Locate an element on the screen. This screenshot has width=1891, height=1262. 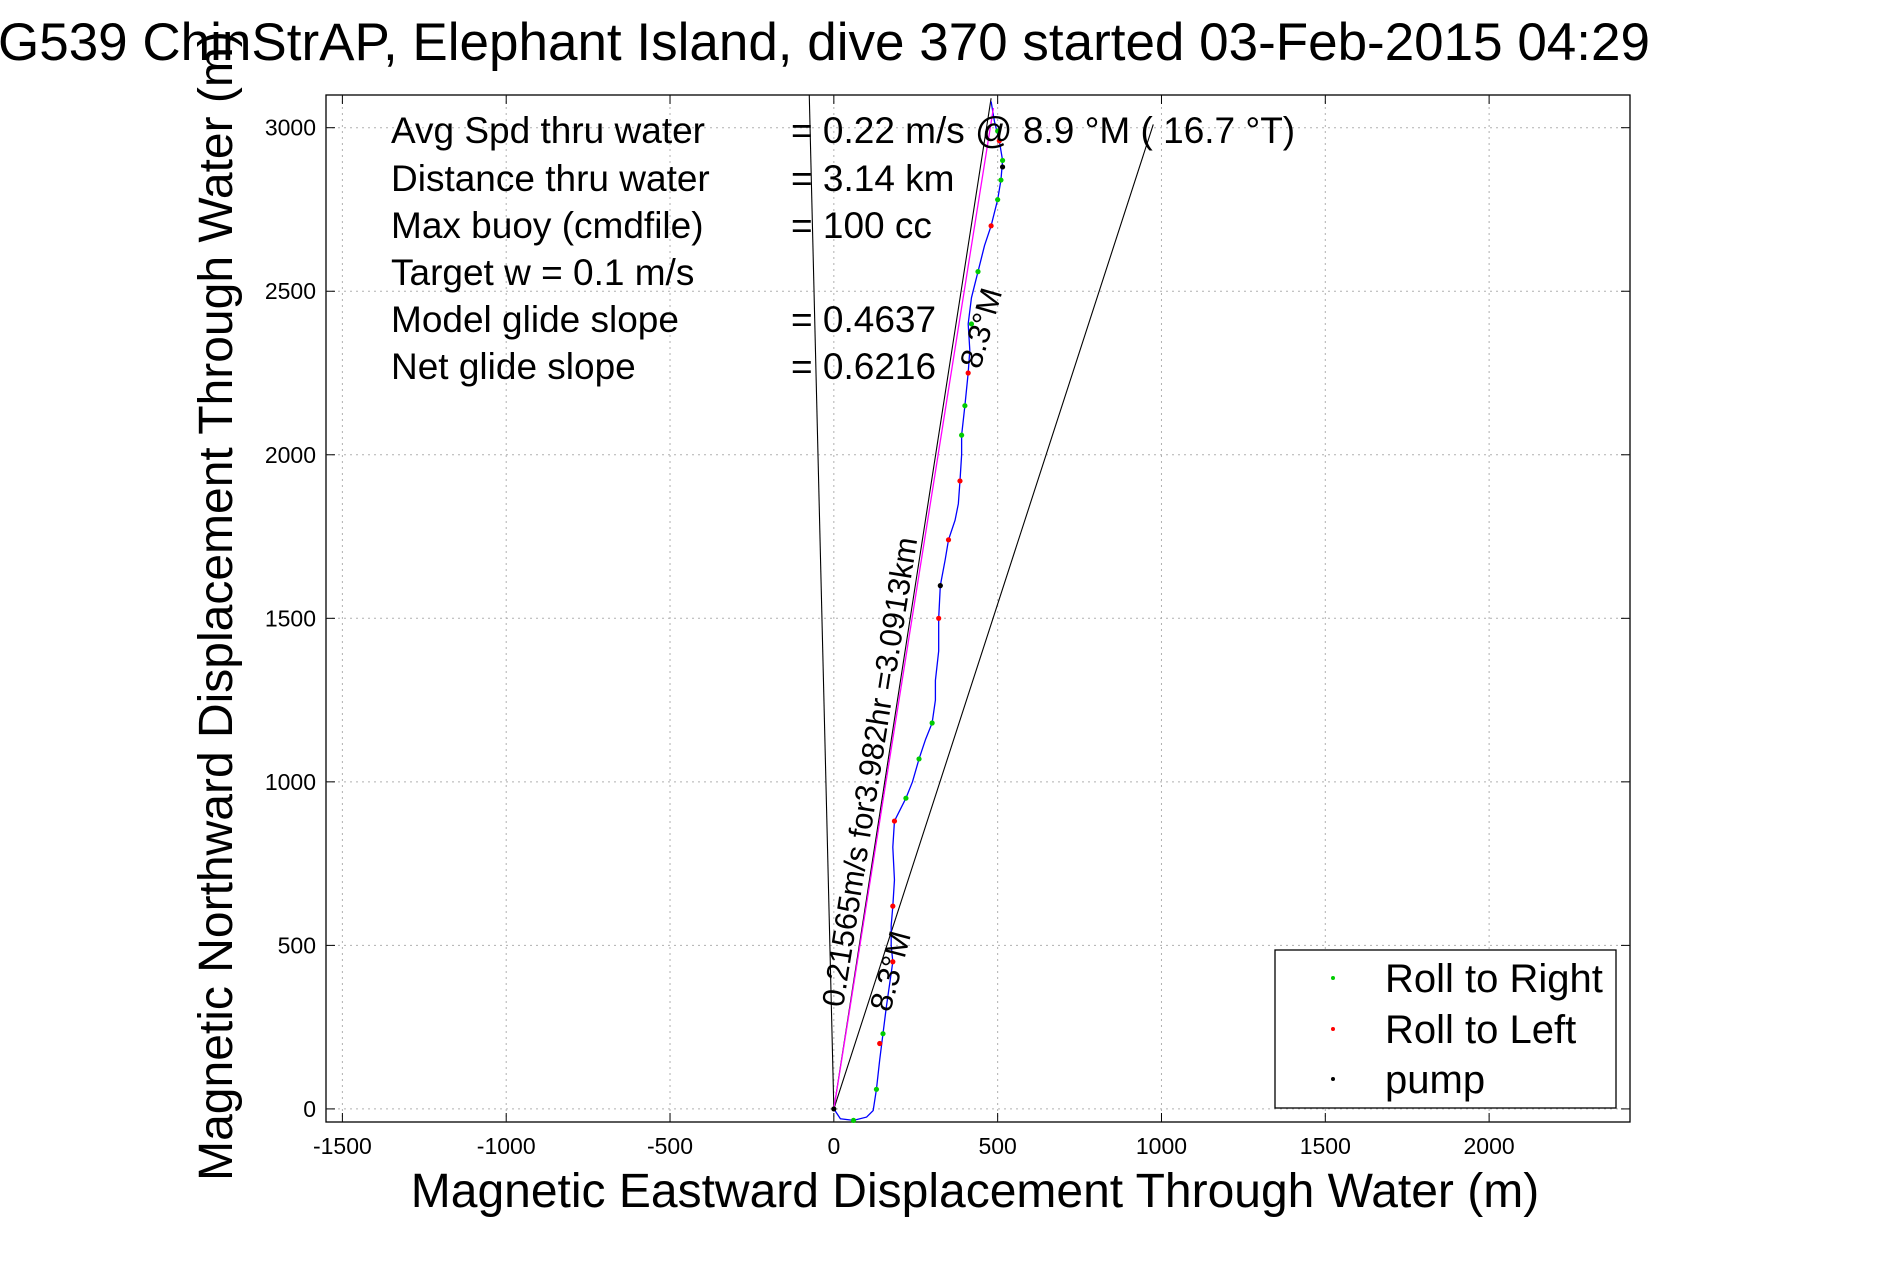
info-label-model-glide: Model glide slope is located at coordinates (535, 319).